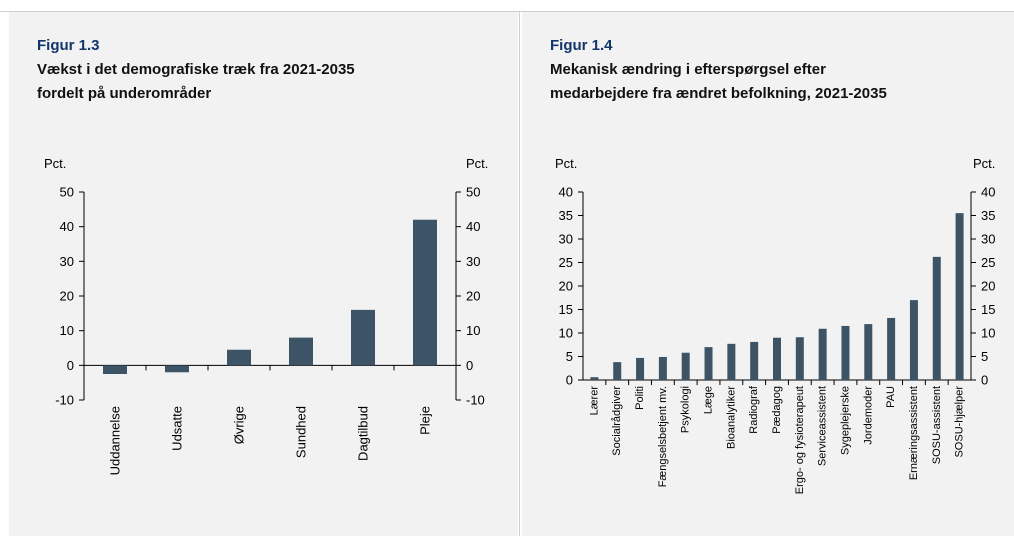  Describe the element at coordinates (566, 333) in the screenshot. I see `y-tick-label-left: 10` at that location.